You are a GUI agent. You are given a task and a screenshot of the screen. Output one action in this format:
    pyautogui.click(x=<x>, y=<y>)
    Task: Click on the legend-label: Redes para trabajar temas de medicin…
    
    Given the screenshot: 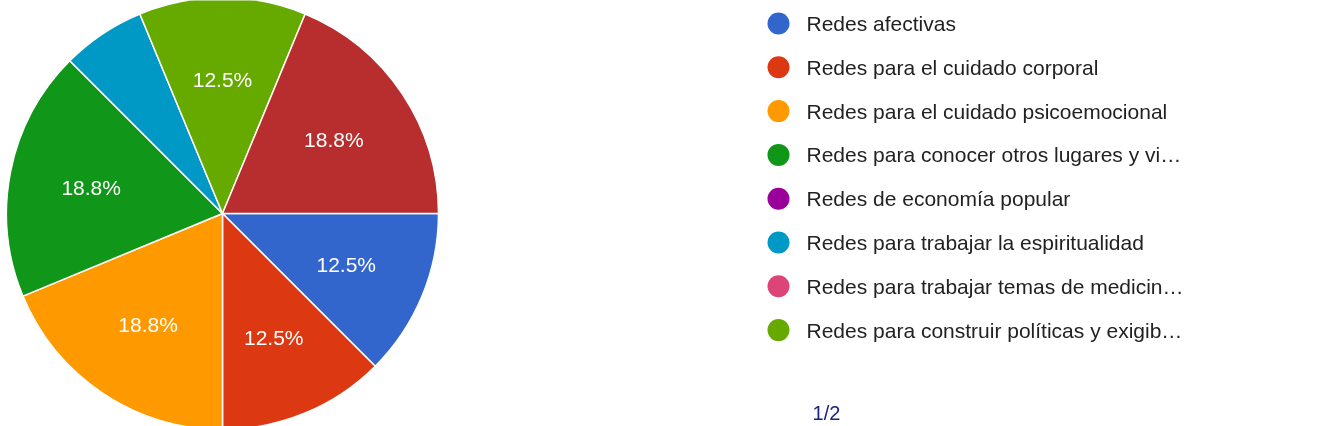 What is the action you would take?
    pyautogui.click(x=995, y=286)
    